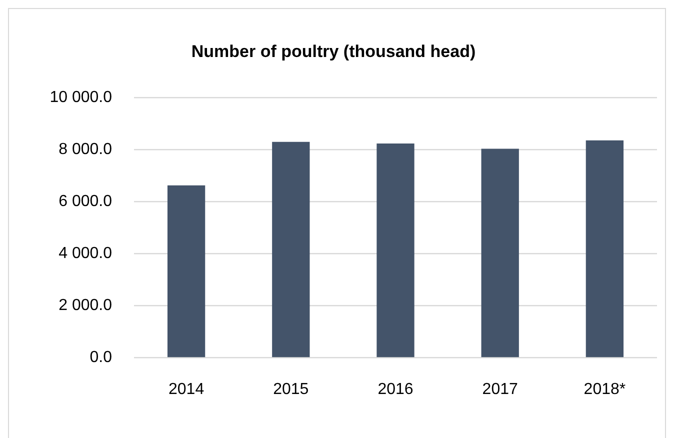 The width and height of the screenshot is (675, 438). Describe the element at coordinates (85, 305) in the screenshot. I see `y-tick-label: 2 000.0` at that location.